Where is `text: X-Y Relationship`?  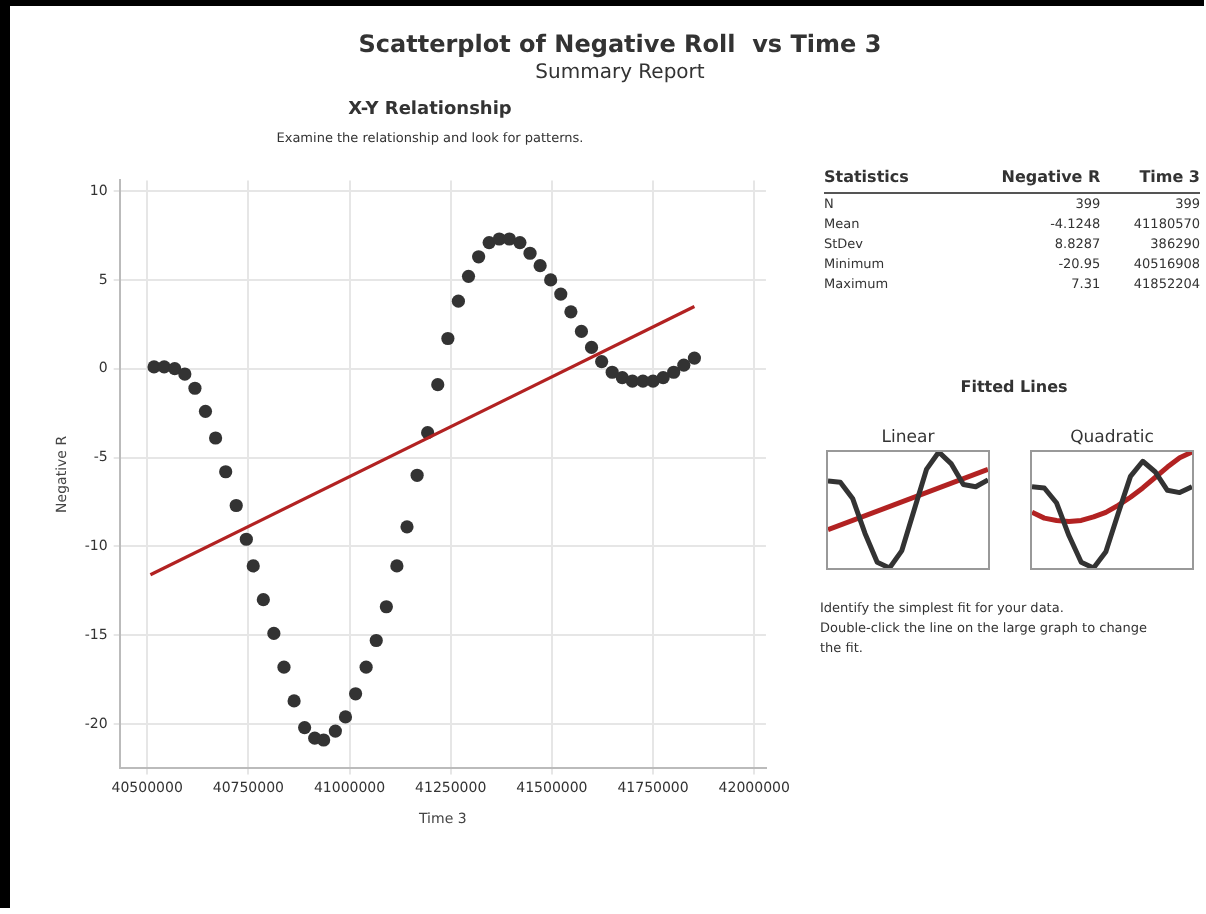
text: X-Y Relationship is located at coordinates (430, 110).